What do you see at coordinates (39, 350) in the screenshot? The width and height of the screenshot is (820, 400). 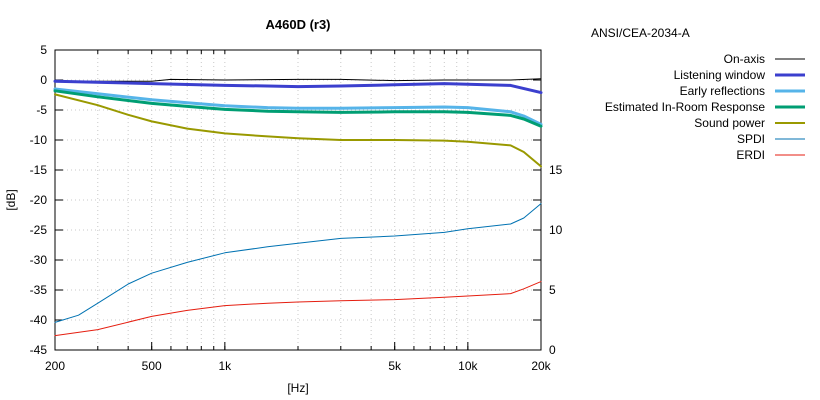 I see `y-tick-label: -45` at bounding box center [39, 350].